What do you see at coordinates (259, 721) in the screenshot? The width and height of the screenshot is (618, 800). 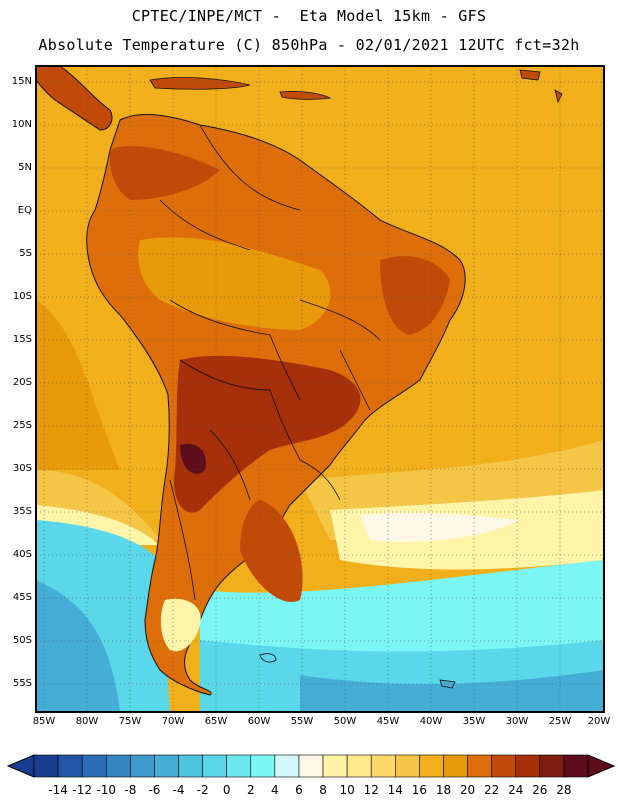 I see `lon-label-60w: 60W` at bounding box center [259, 721].